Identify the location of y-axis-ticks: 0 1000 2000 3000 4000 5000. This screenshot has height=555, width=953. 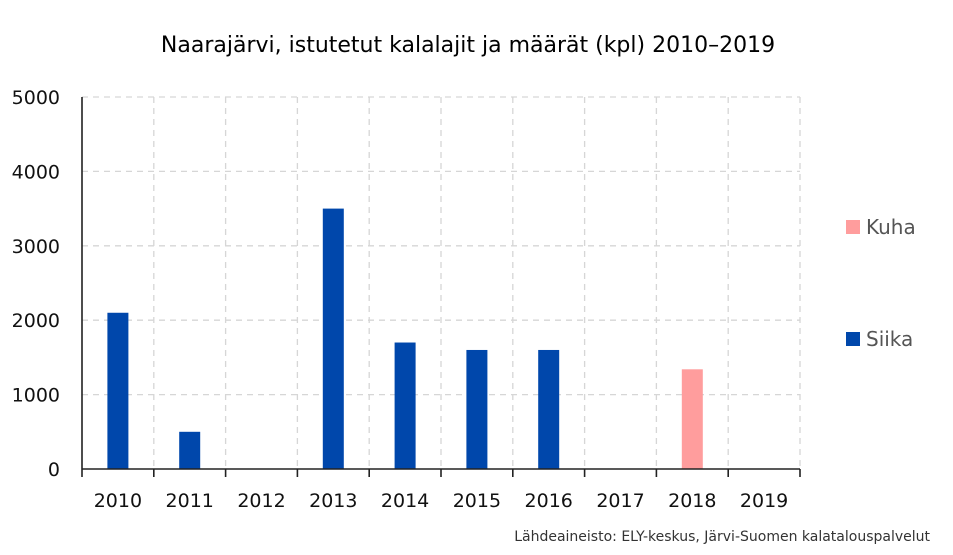
(36, 284).